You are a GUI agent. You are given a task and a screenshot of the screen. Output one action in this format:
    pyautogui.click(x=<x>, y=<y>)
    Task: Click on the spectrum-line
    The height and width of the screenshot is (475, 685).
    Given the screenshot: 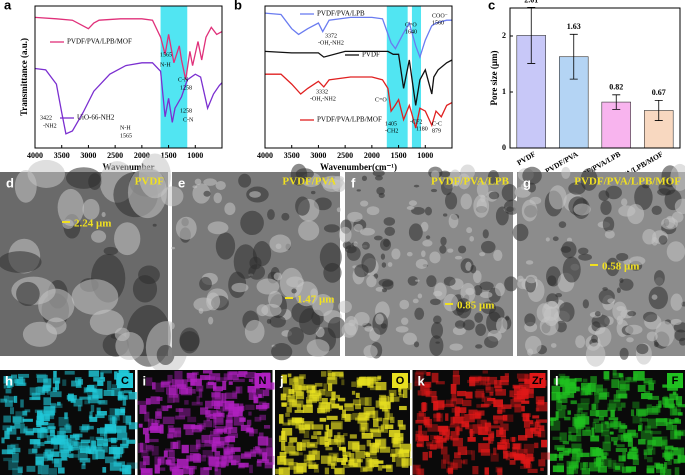 What is the action you would take?
    pyautogui.click(x=359, y=101)
    